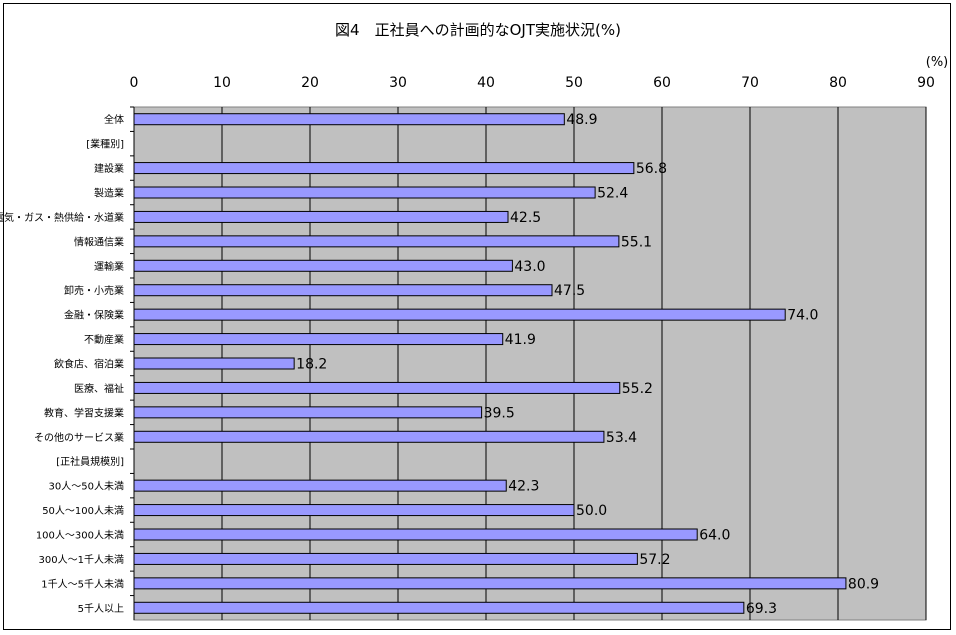  Describe the element at coordinates (591, 511) in the screenshot. I see `data-label: 50.0` at that location.